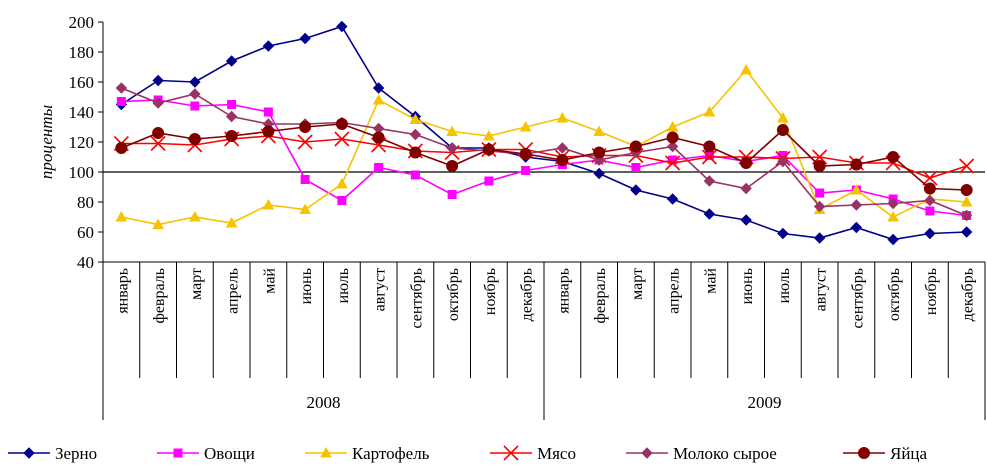 The height and width of the screenshot is (470, 987). Describe the element at coordinates (52, 453) in the screenshot. I see `legend-item: Зерно` at that location.